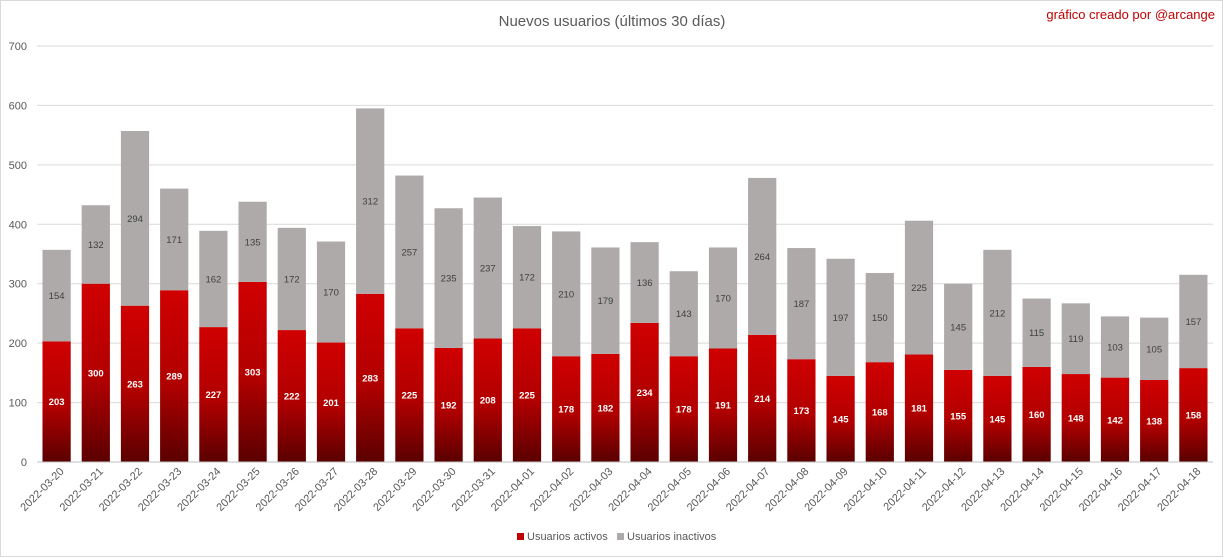 The width and height of the screenshot is (1223, 558). I want to click on data-label-inactive: 145, so click(958, 327).